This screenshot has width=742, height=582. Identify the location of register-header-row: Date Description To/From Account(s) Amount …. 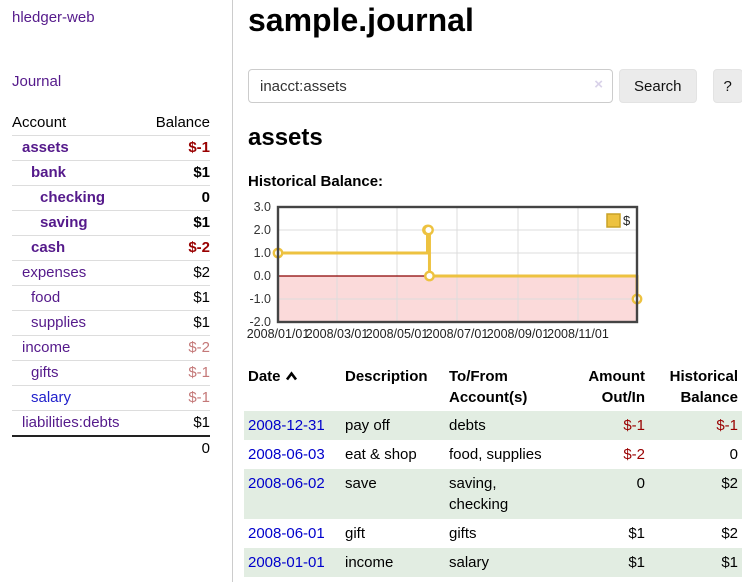
(493, 388).